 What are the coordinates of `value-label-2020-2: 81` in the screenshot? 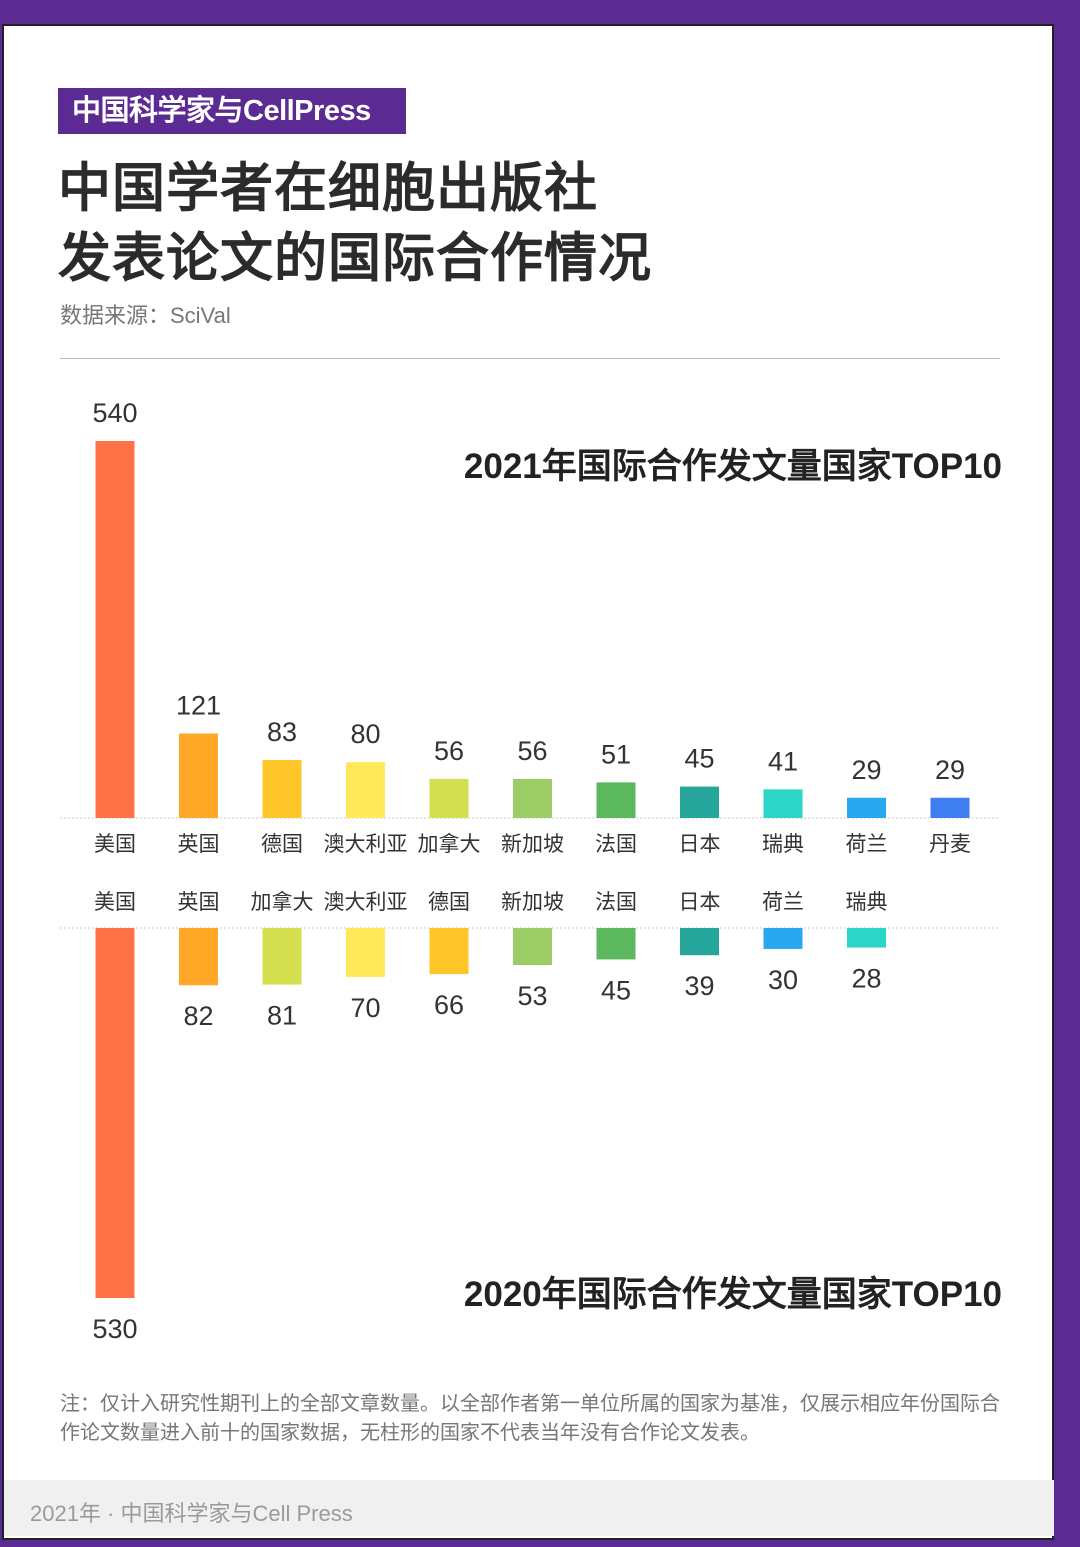 It's located at (282, 1016).